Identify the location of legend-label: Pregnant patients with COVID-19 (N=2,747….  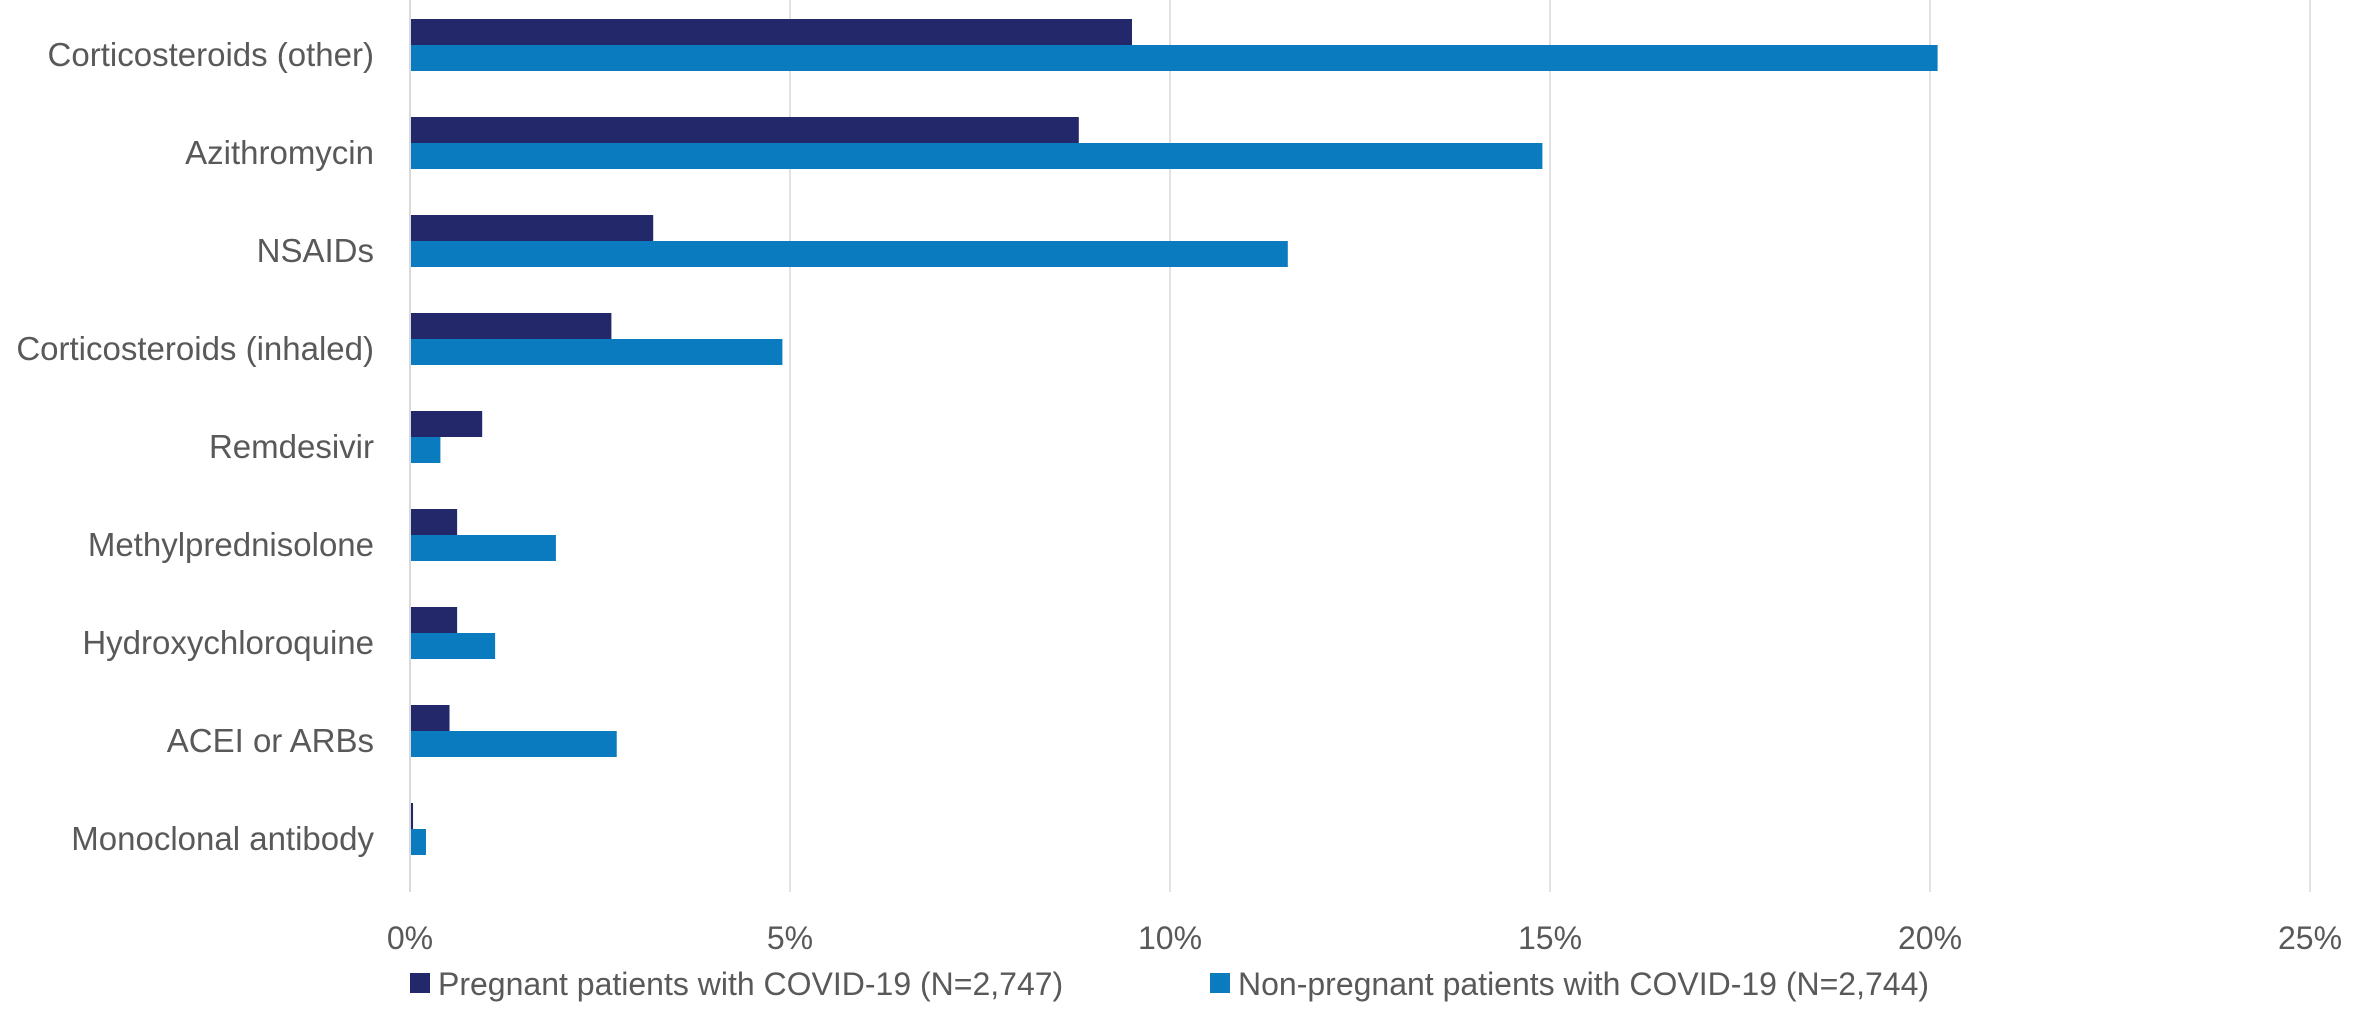
(750, 984).